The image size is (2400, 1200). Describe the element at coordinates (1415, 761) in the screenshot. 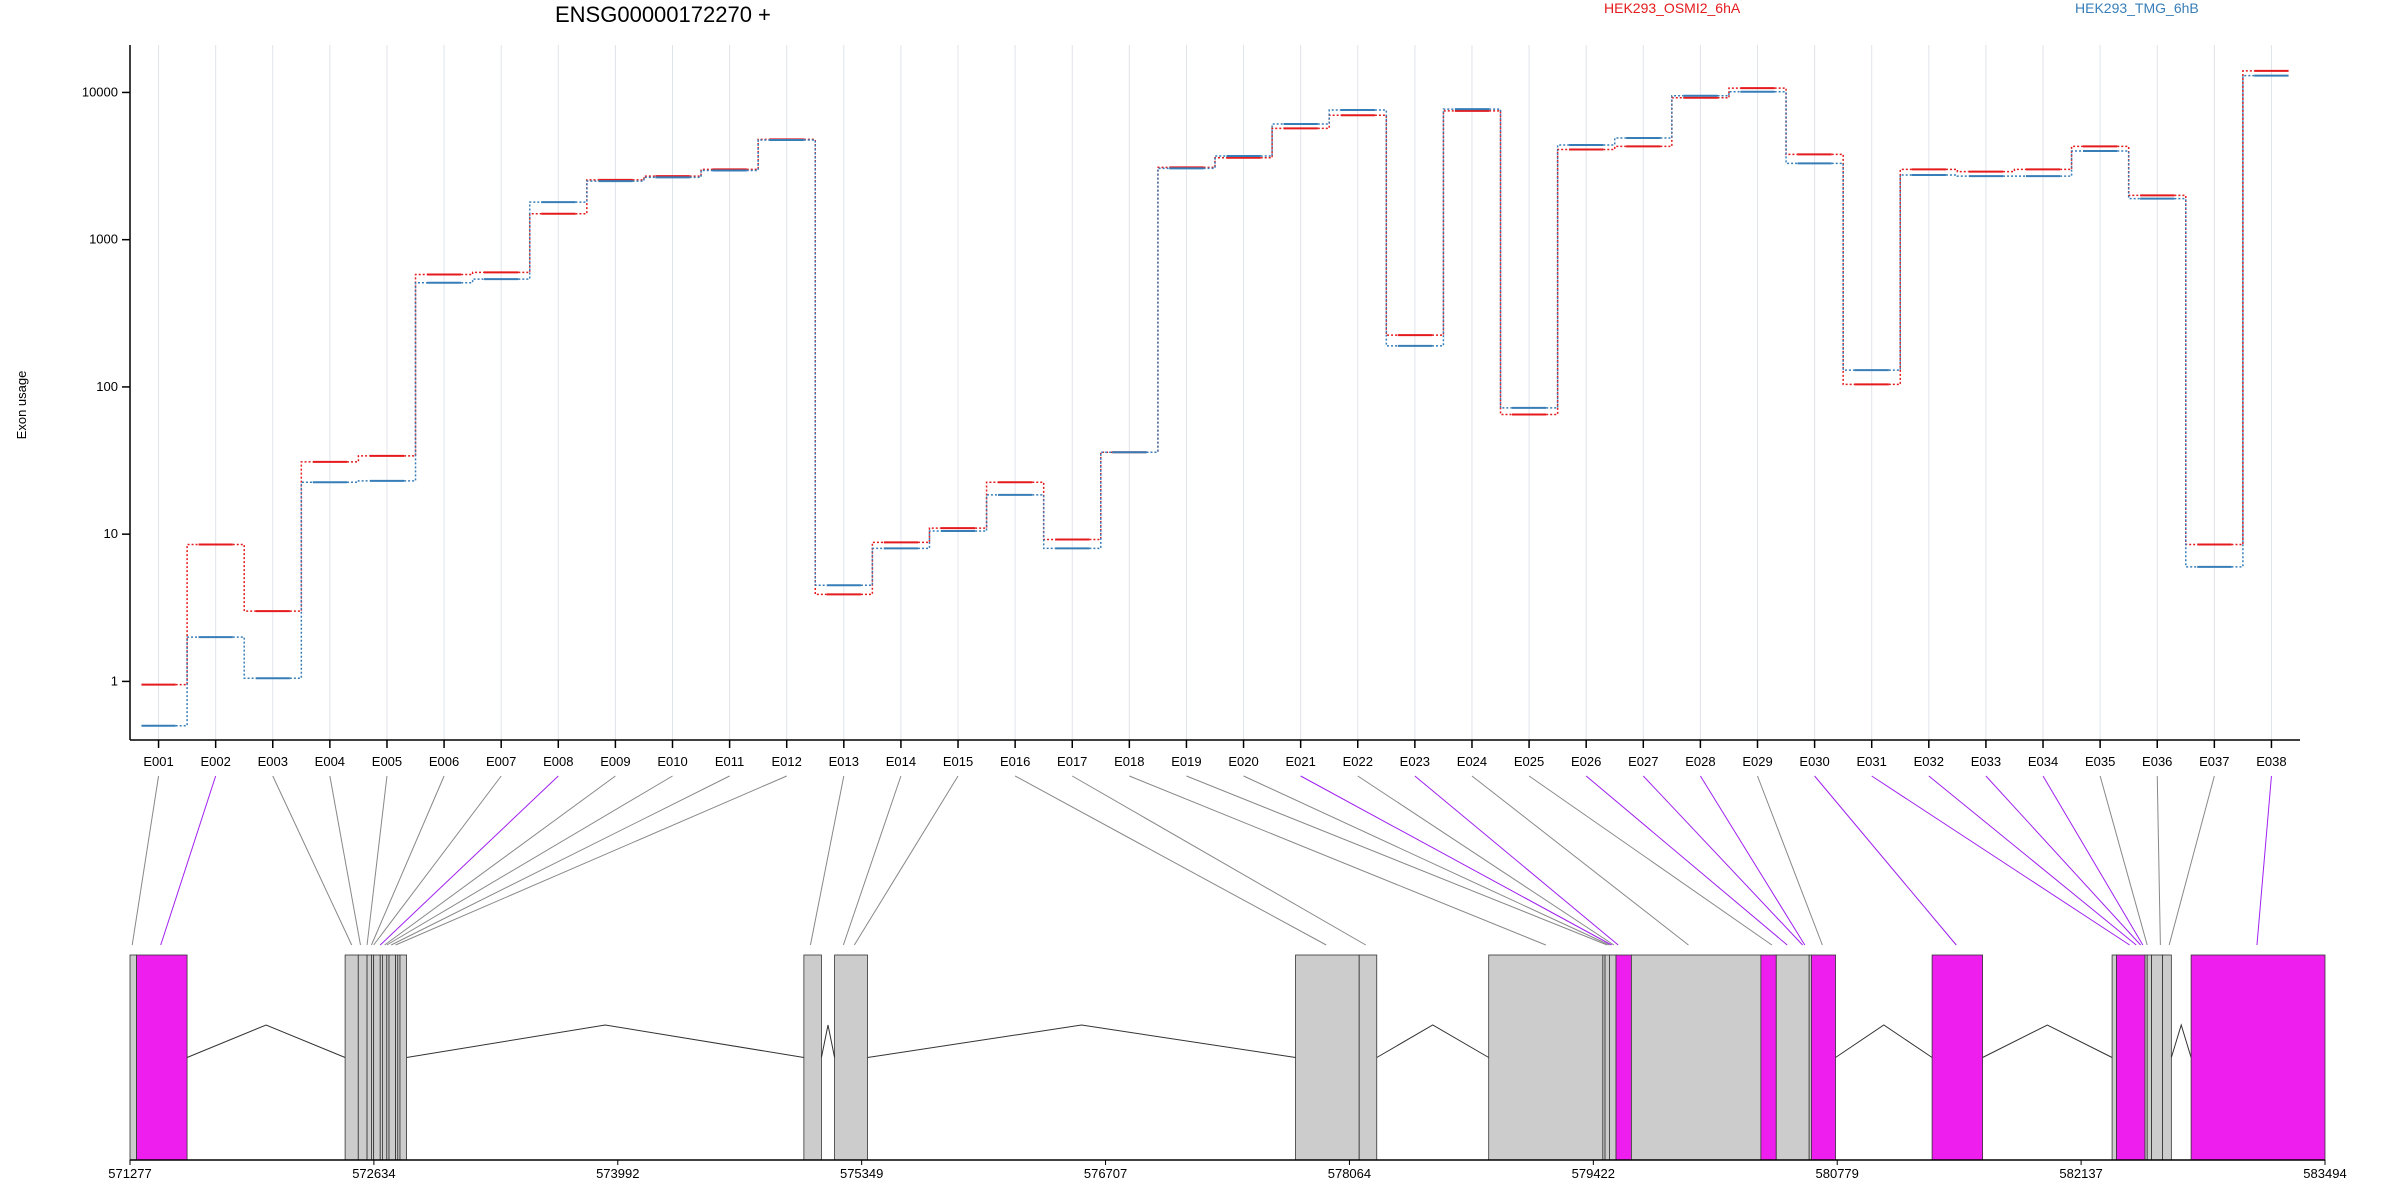

I see `x-tick-label: E023` at that location.